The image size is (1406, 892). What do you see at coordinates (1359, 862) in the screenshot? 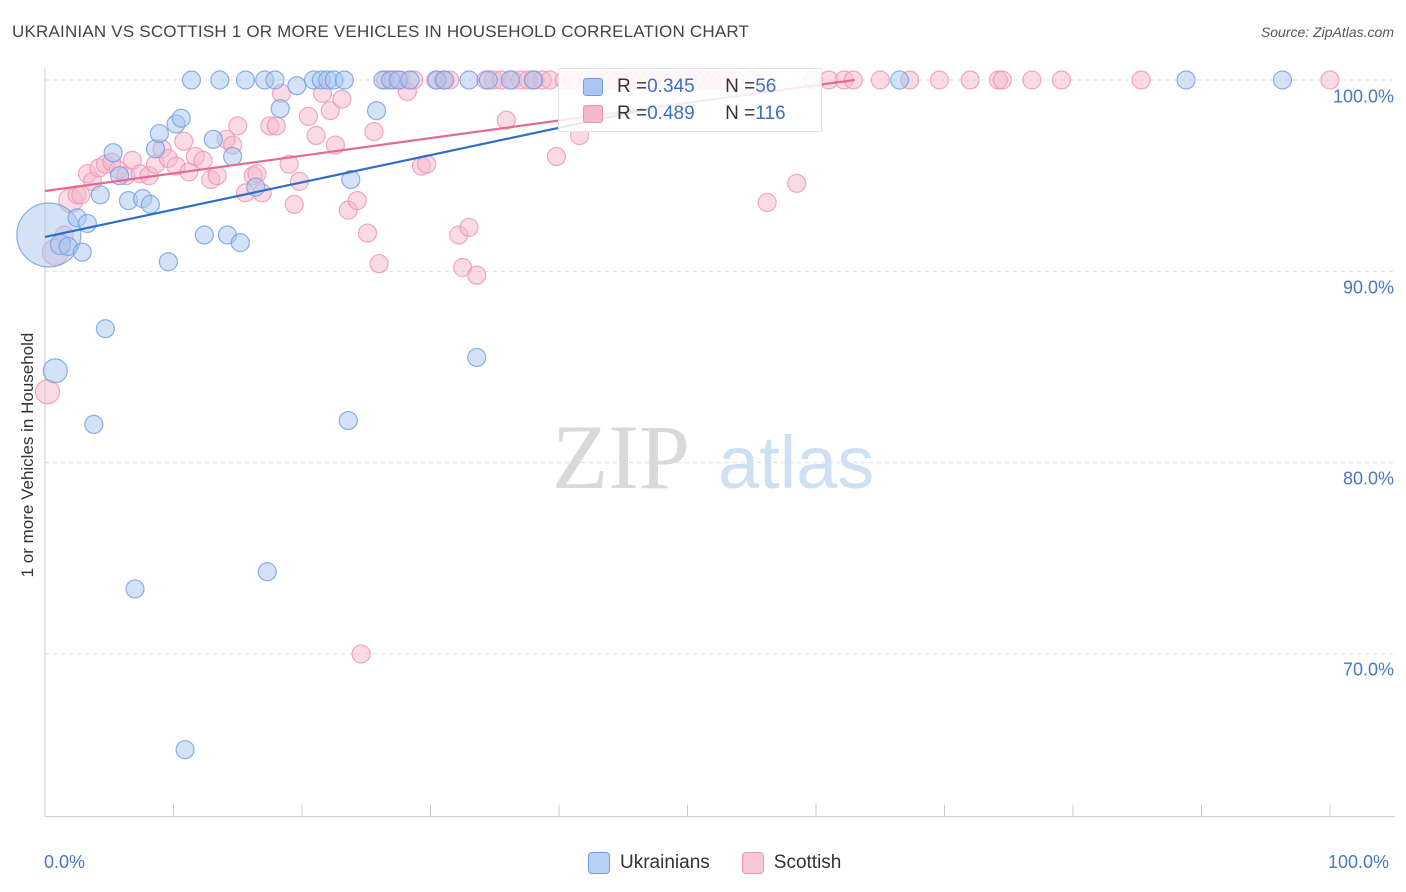
I see `x-tick-label-max: 100.0%` at bounding box center [1359, 862].